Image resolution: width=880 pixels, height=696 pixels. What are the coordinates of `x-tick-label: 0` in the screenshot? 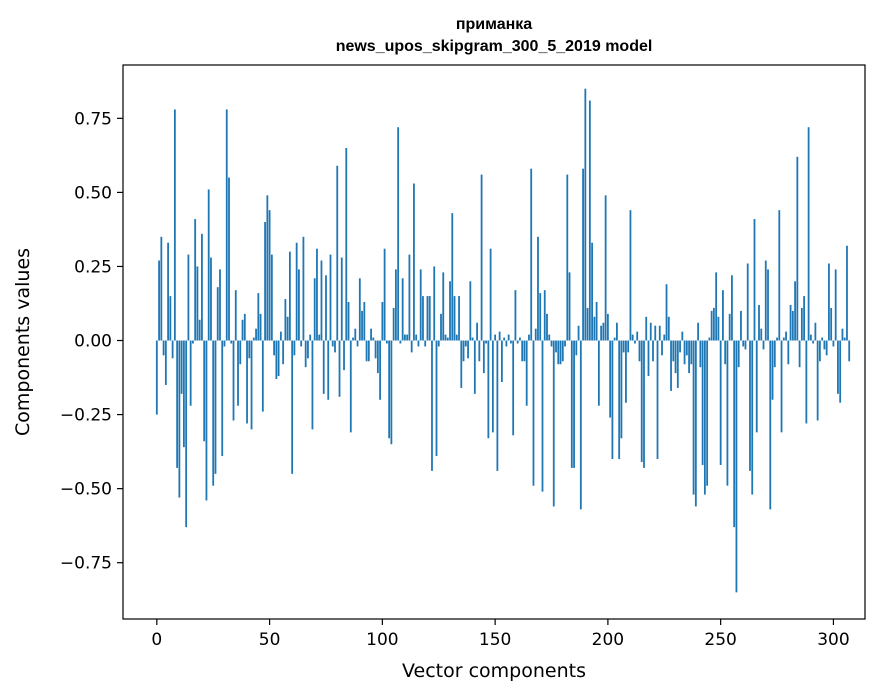 It's located at (156, 640).